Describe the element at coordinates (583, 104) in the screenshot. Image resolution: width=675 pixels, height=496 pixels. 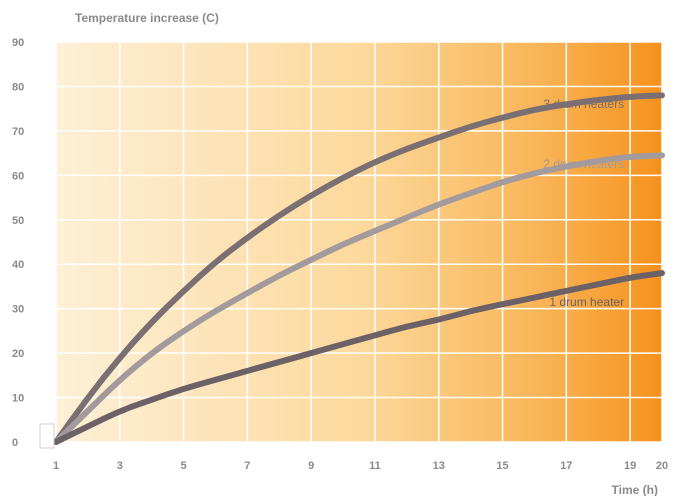
I see `series-label: 3 drum heaters` at that location.